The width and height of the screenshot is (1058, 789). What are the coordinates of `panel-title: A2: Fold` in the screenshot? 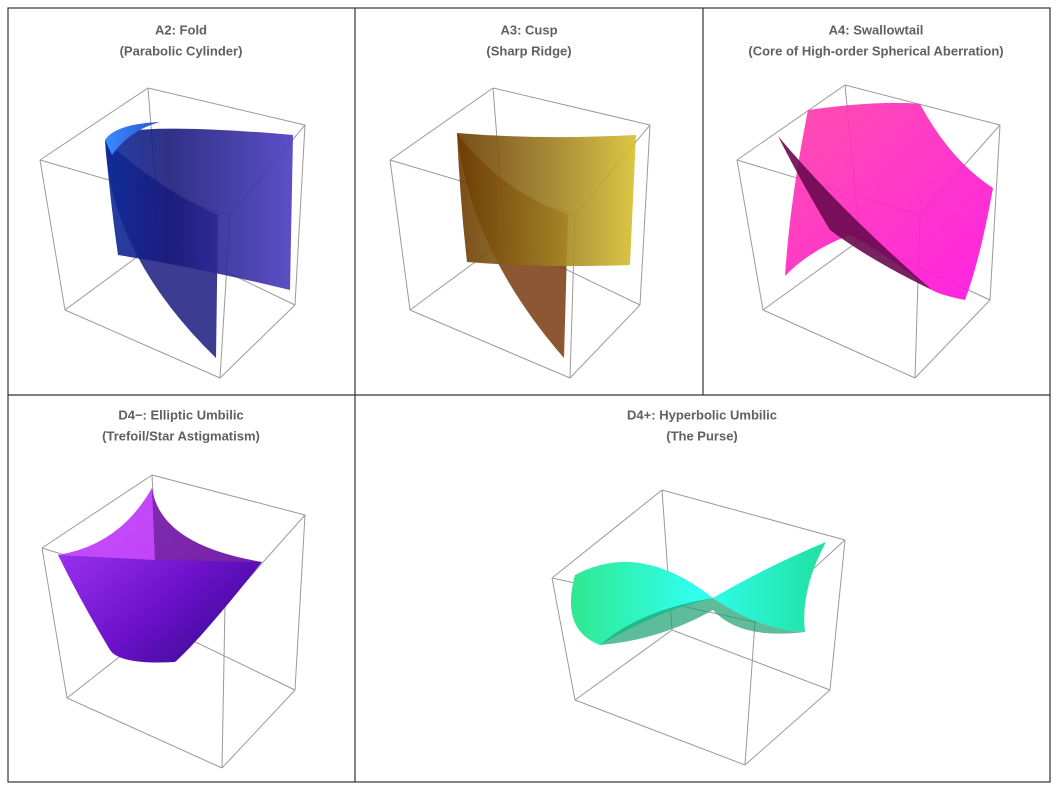 It's located at (181, 29).